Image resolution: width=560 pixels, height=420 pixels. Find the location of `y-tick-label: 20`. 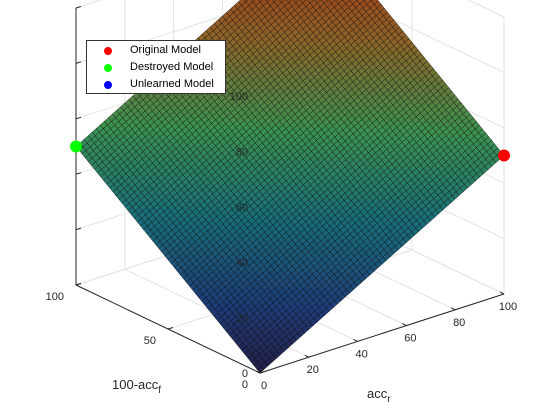

y-tick-label: 20 is located at coordinates (313, 370).